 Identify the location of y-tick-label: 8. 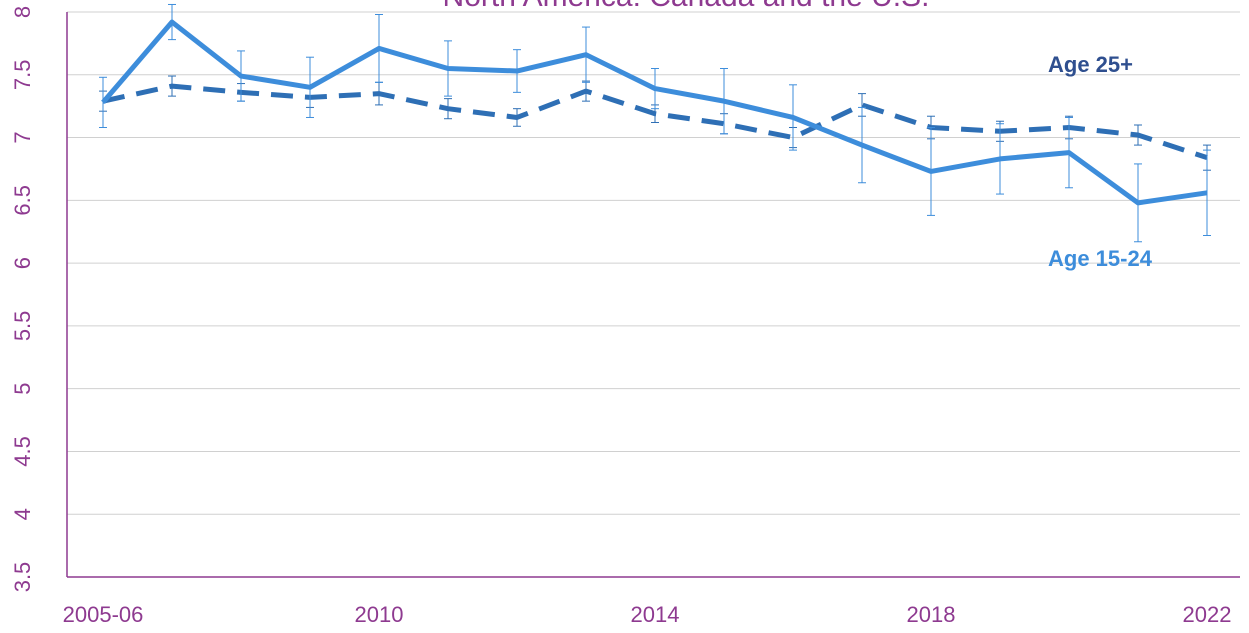
(22, 12).